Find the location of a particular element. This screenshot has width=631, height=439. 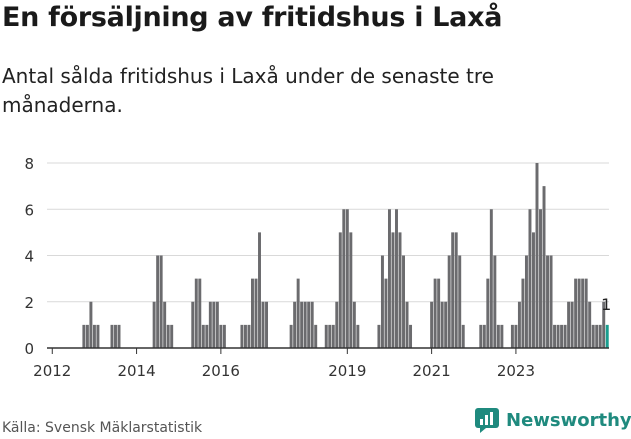

newsworthy-icon is located at coordinates (487, 420).